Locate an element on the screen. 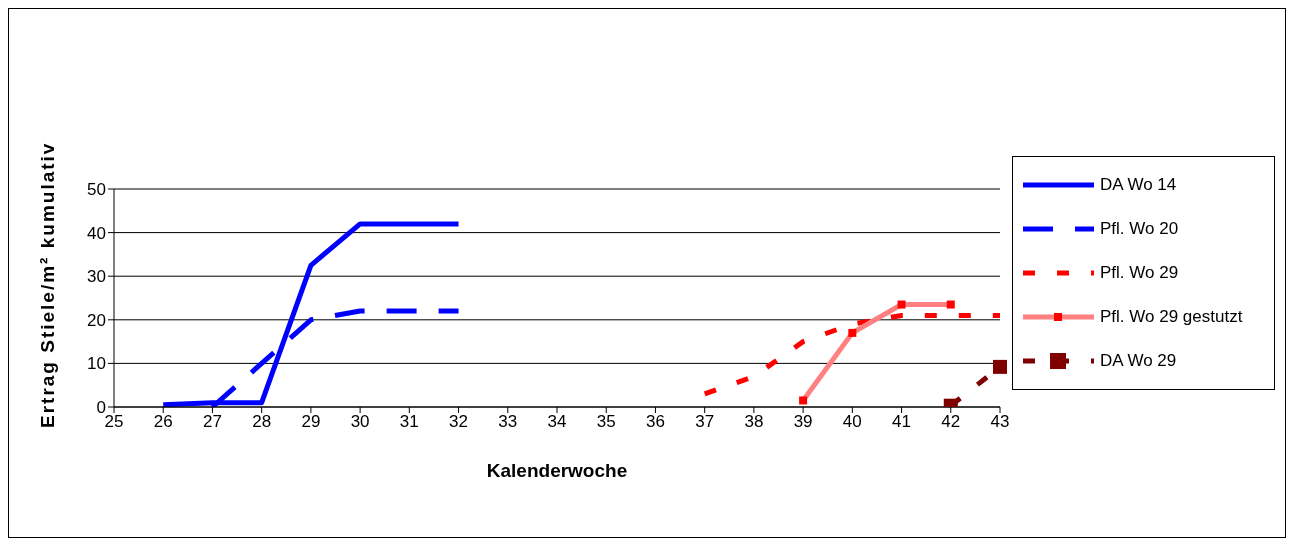  x-tick-label: 26 is located at coordinates (163, 422).